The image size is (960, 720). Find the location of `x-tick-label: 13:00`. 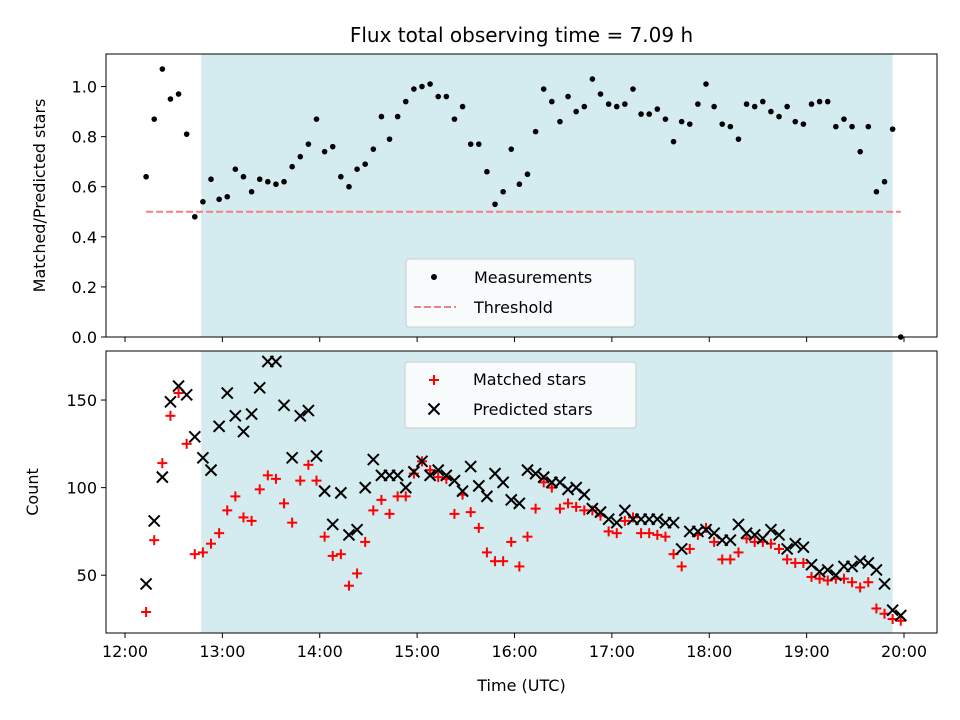

x-tick-label: 13:00 is located at coordinates (222, 651).